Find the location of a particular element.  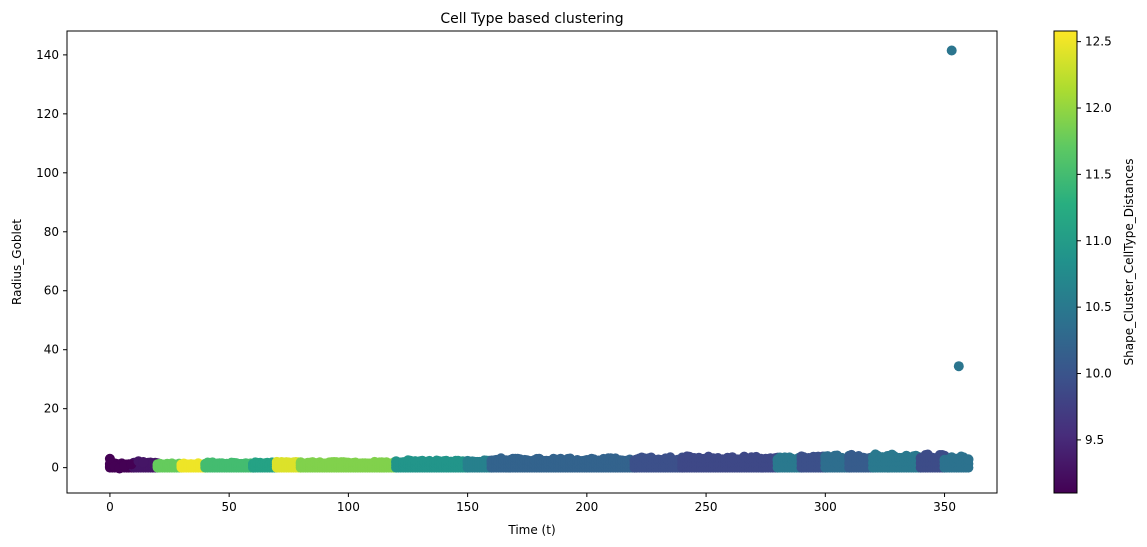

y-tick-label: 80 is located at coordinates (51, 232).